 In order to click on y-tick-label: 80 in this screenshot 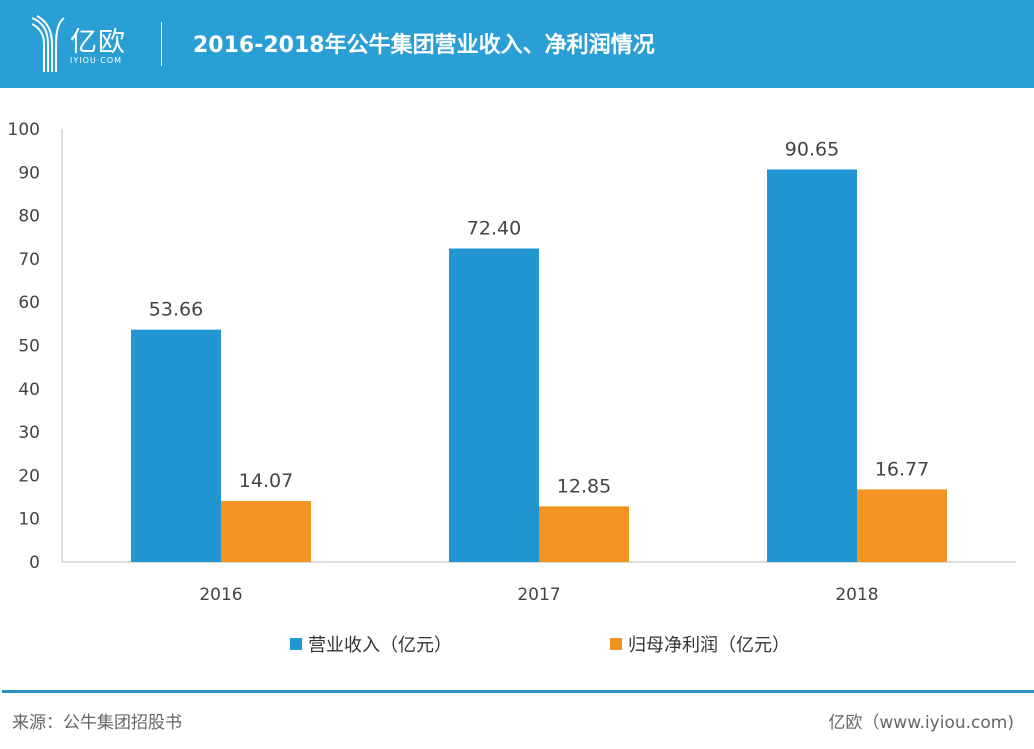, I will do `click(29, 217)`.